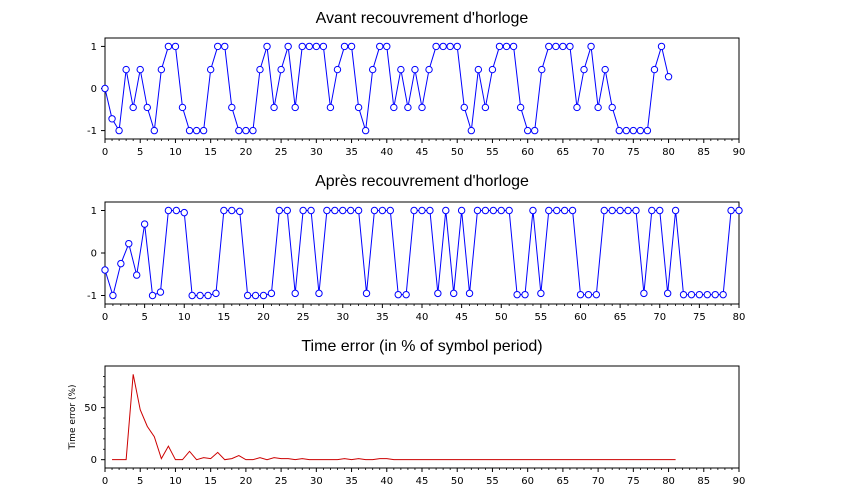 The image size is (845, 492). Describe the element at coordinates (140, 152) in the screenshot. I see `x-tick-label: 5` at that location.